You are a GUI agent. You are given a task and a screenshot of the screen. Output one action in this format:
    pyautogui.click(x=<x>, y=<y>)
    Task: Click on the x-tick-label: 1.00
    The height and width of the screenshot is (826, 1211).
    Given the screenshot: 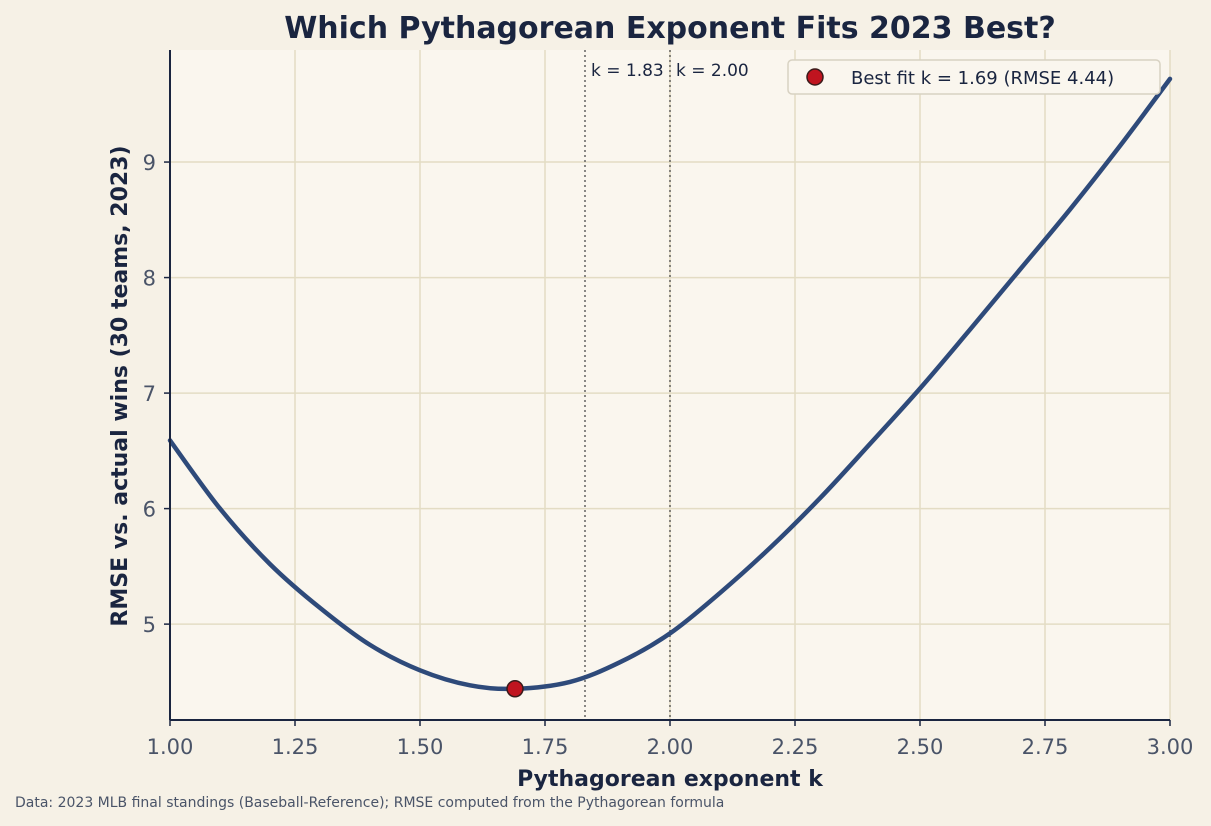 What is the action you would take?
    pyautogui.click(x=170, y=747)
    